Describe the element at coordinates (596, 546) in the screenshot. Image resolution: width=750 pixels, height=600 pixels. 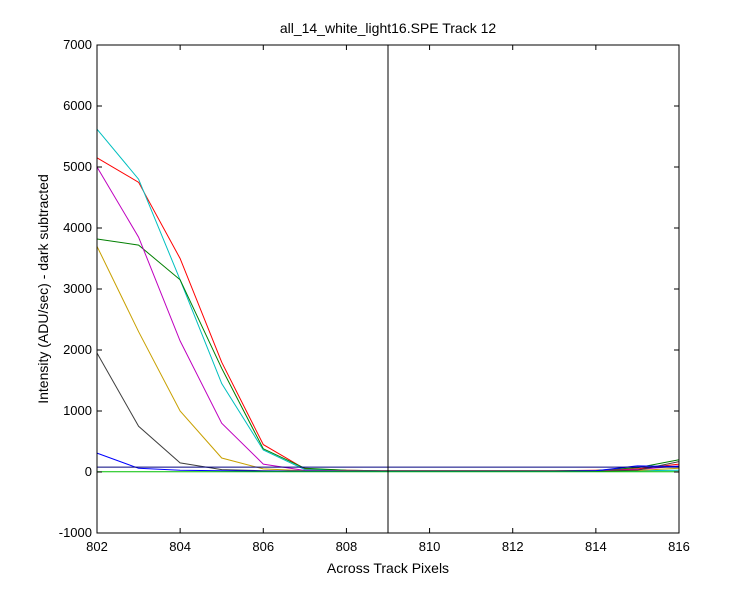
I see `x-tick-label: 814` at that location.